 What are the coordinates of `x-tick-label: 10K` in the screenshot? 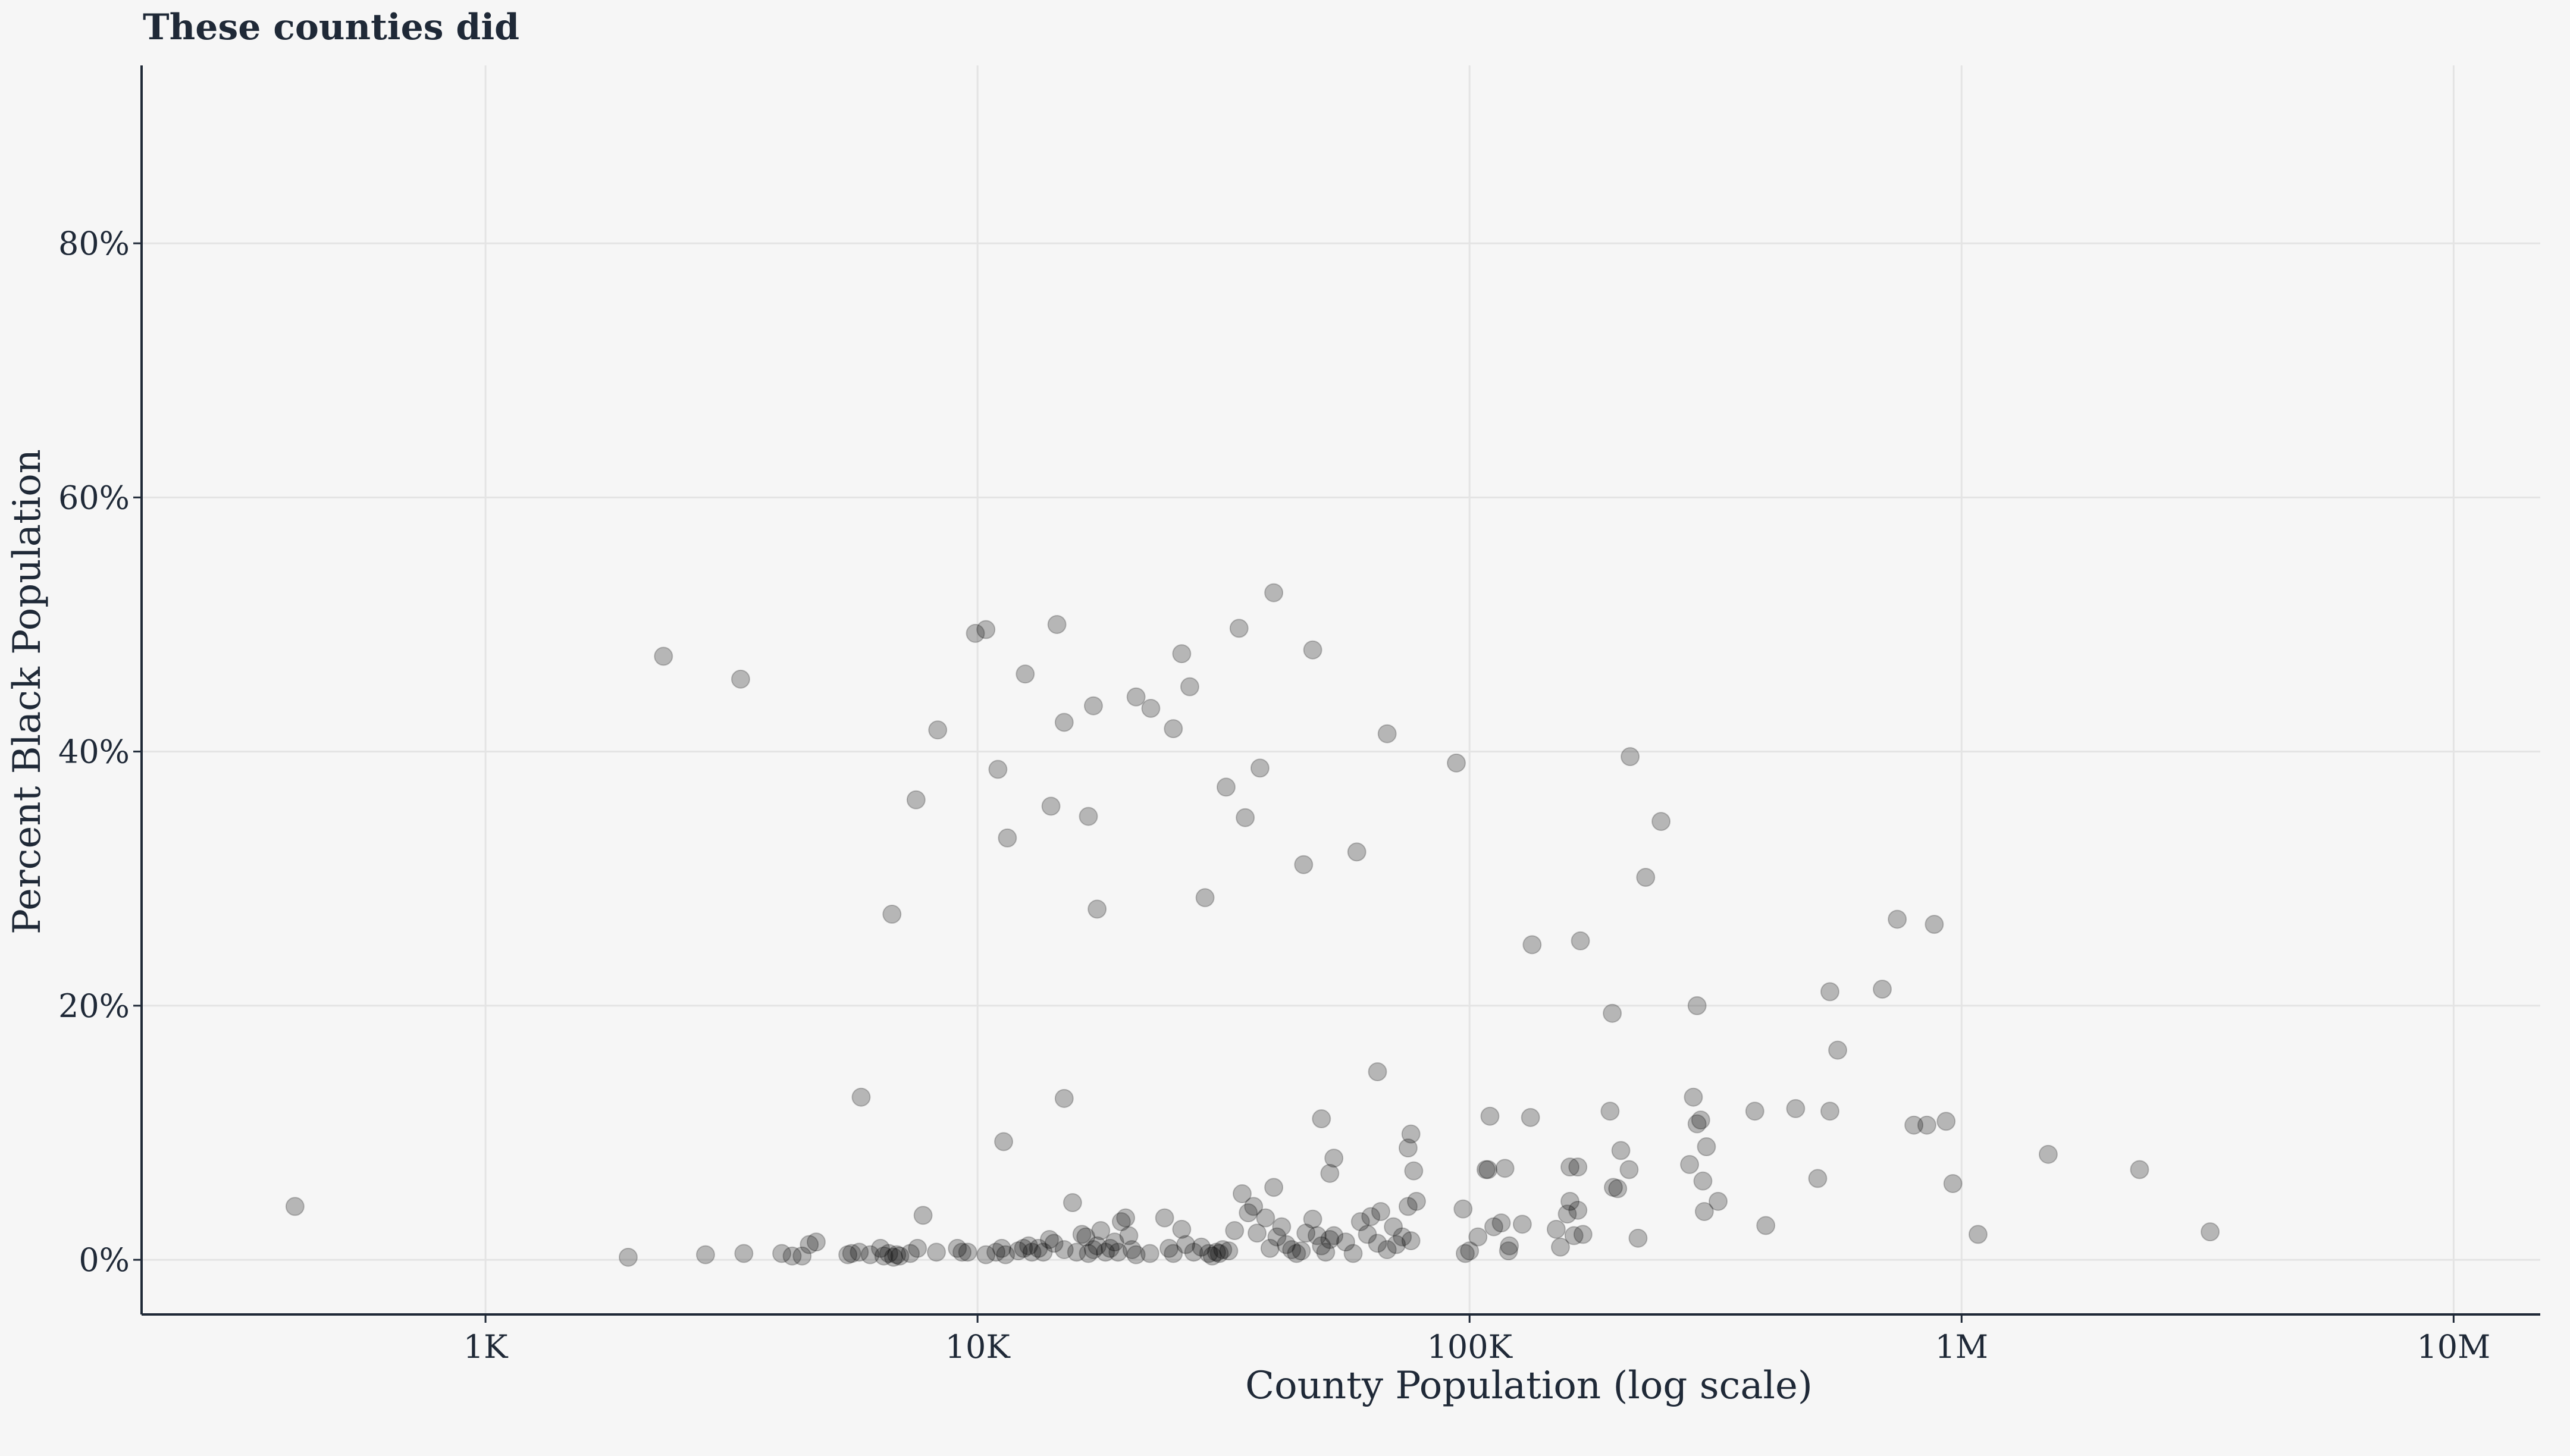 It's located at (978, 1347).